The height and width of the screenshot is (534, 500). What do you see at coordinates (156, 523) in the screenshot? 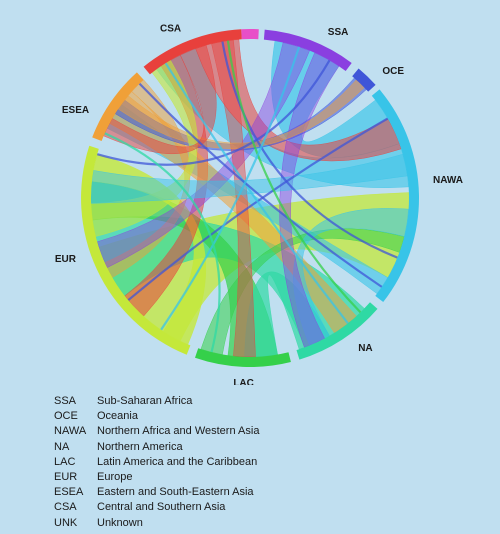
I see `legend-row-8: UNK Unknown` at bounding box center [156, 523].